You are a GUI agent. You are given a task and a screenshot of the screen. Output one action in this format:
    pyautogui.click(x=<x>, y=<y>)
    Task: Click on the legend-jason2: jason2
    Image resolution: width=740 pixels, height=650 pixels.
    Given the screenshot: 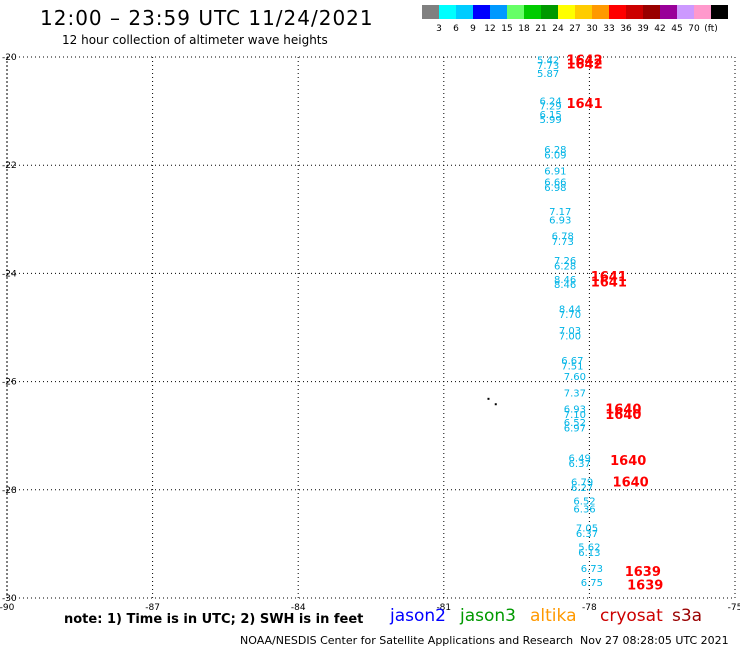 What is the action you would take?
    pyautogui.click(x=418, y=616)
    